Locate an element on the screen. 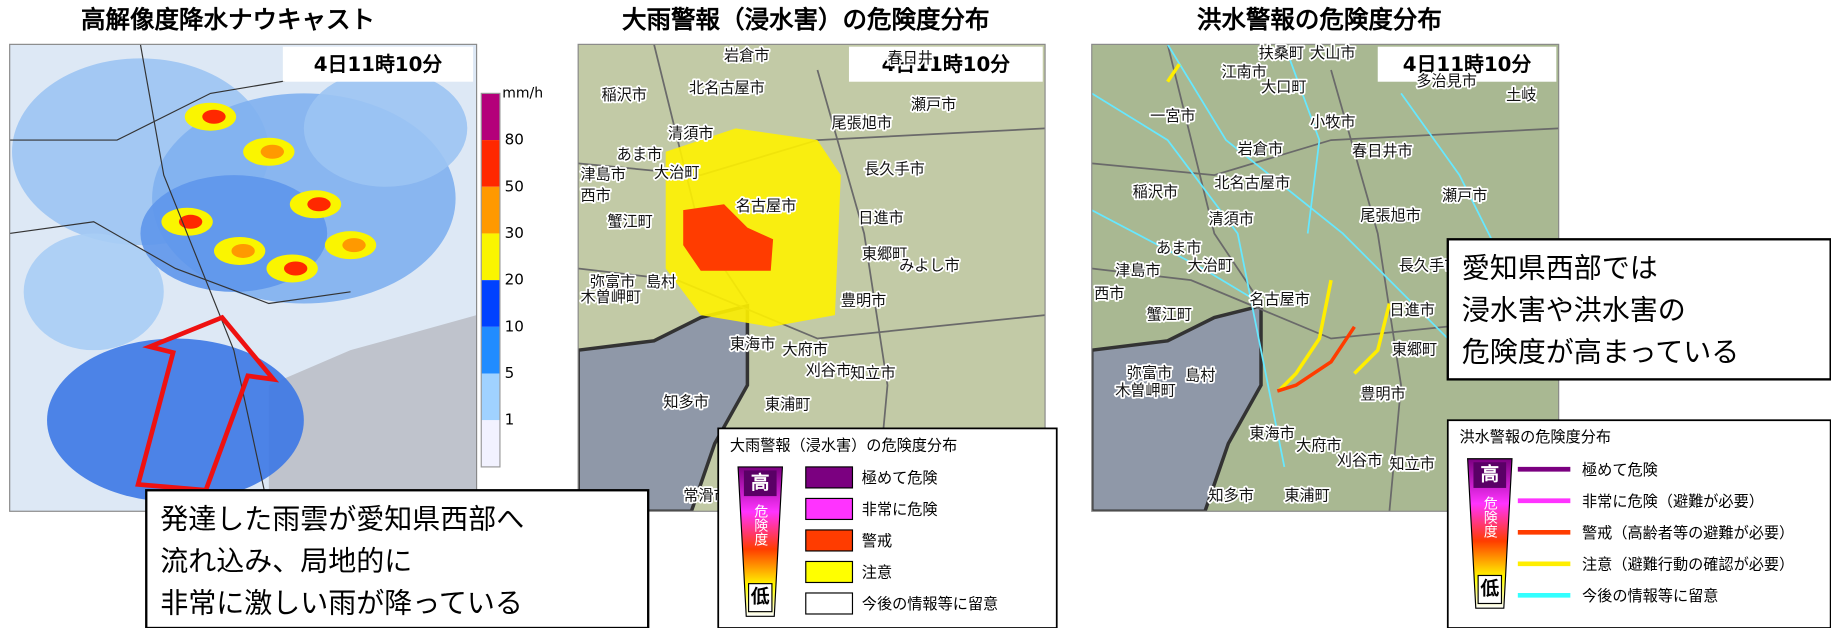 Image resolution: width=1831 pixels, height=628 pixels. legend-swatch is located at coordinates (829, 540).